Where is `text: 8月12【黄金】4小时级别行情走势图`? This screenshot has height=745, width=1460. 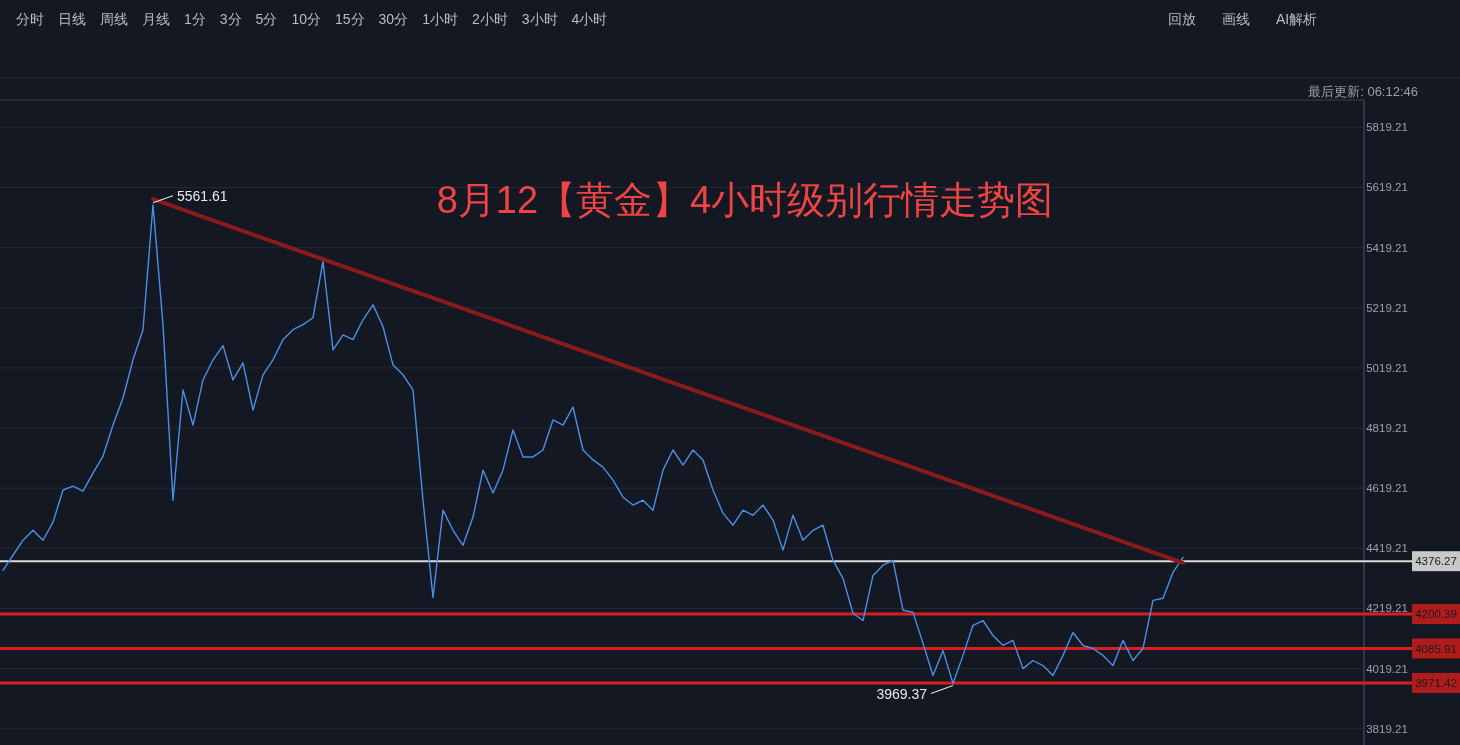 text: 8月12【黄金】4小时级别行情走势图 is located at coordinates (745, 200).